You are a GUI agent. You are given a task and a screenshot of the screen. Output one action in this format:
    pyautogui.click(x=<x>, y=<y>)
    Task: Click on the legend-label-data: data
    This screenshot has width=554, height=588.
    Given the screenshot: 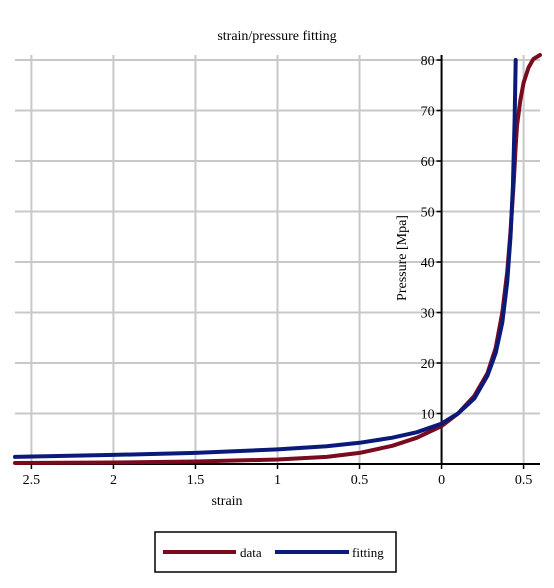 What is the action you would take?
    pyautogui.click(x=251, y=552)
    